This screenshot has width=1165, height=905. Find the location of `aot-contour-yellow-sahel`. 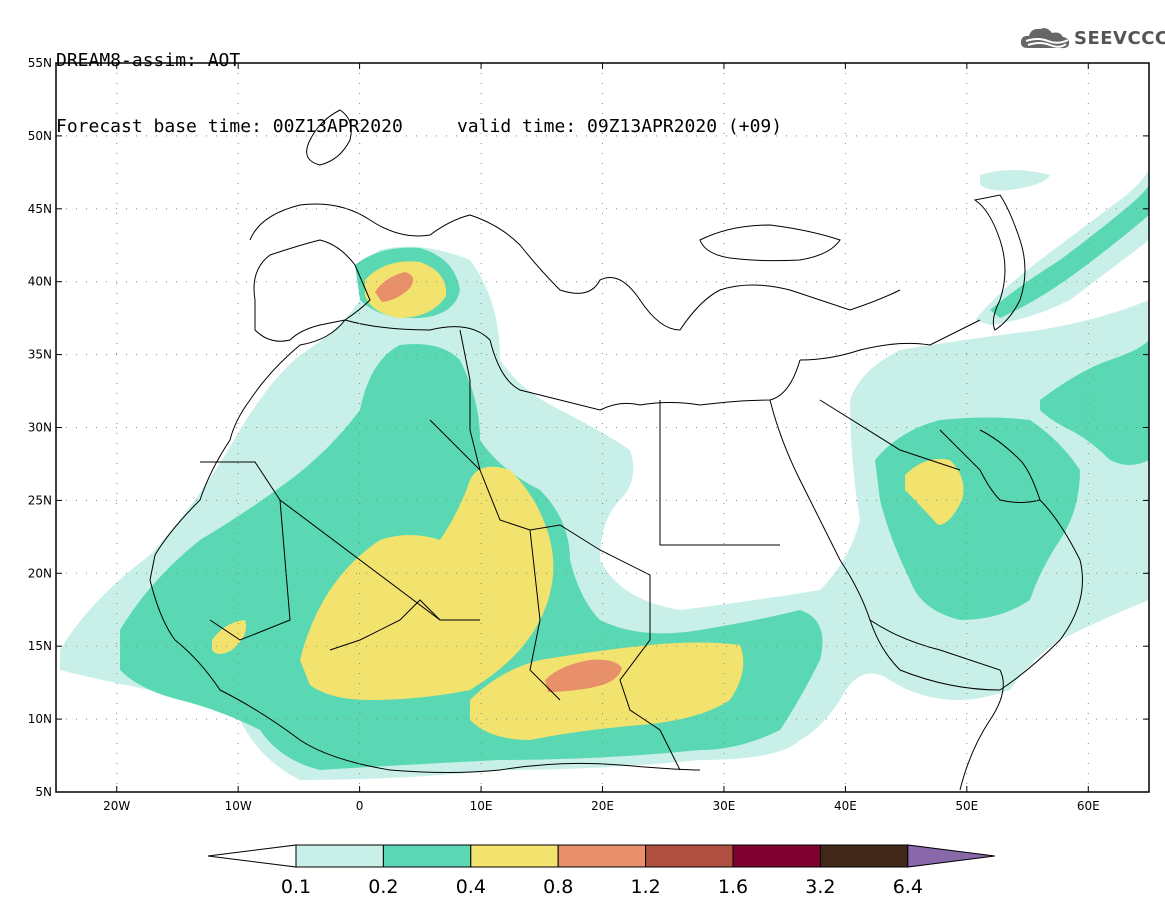

aot-contour-yellow-sahel is located at coordinates (427, 583).